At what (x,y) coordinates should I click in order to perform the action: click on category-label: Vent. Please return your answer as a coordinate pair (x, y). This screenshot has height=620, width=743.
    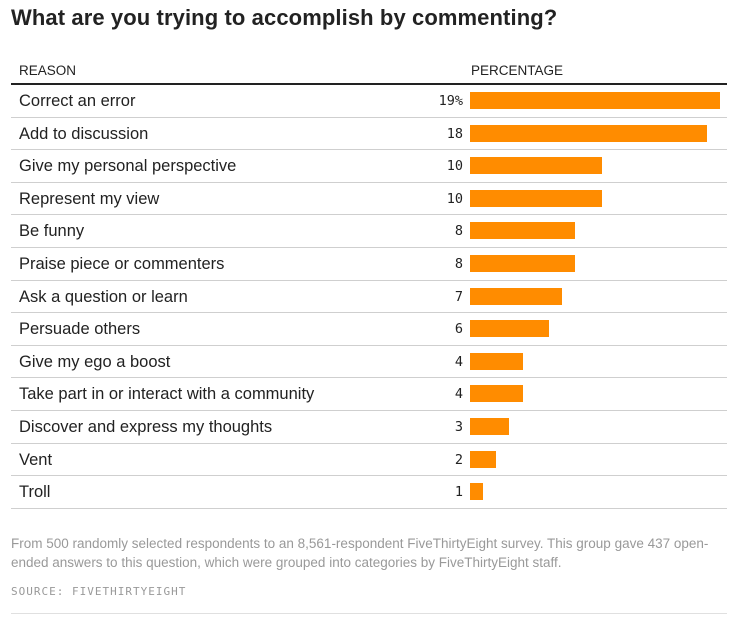
    Looking at the image, I should click on (36, 459).